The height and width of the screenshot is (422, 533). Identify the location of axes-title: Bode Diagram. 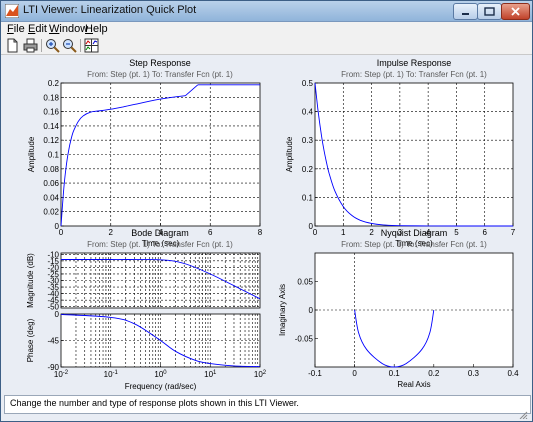
(160, 233).